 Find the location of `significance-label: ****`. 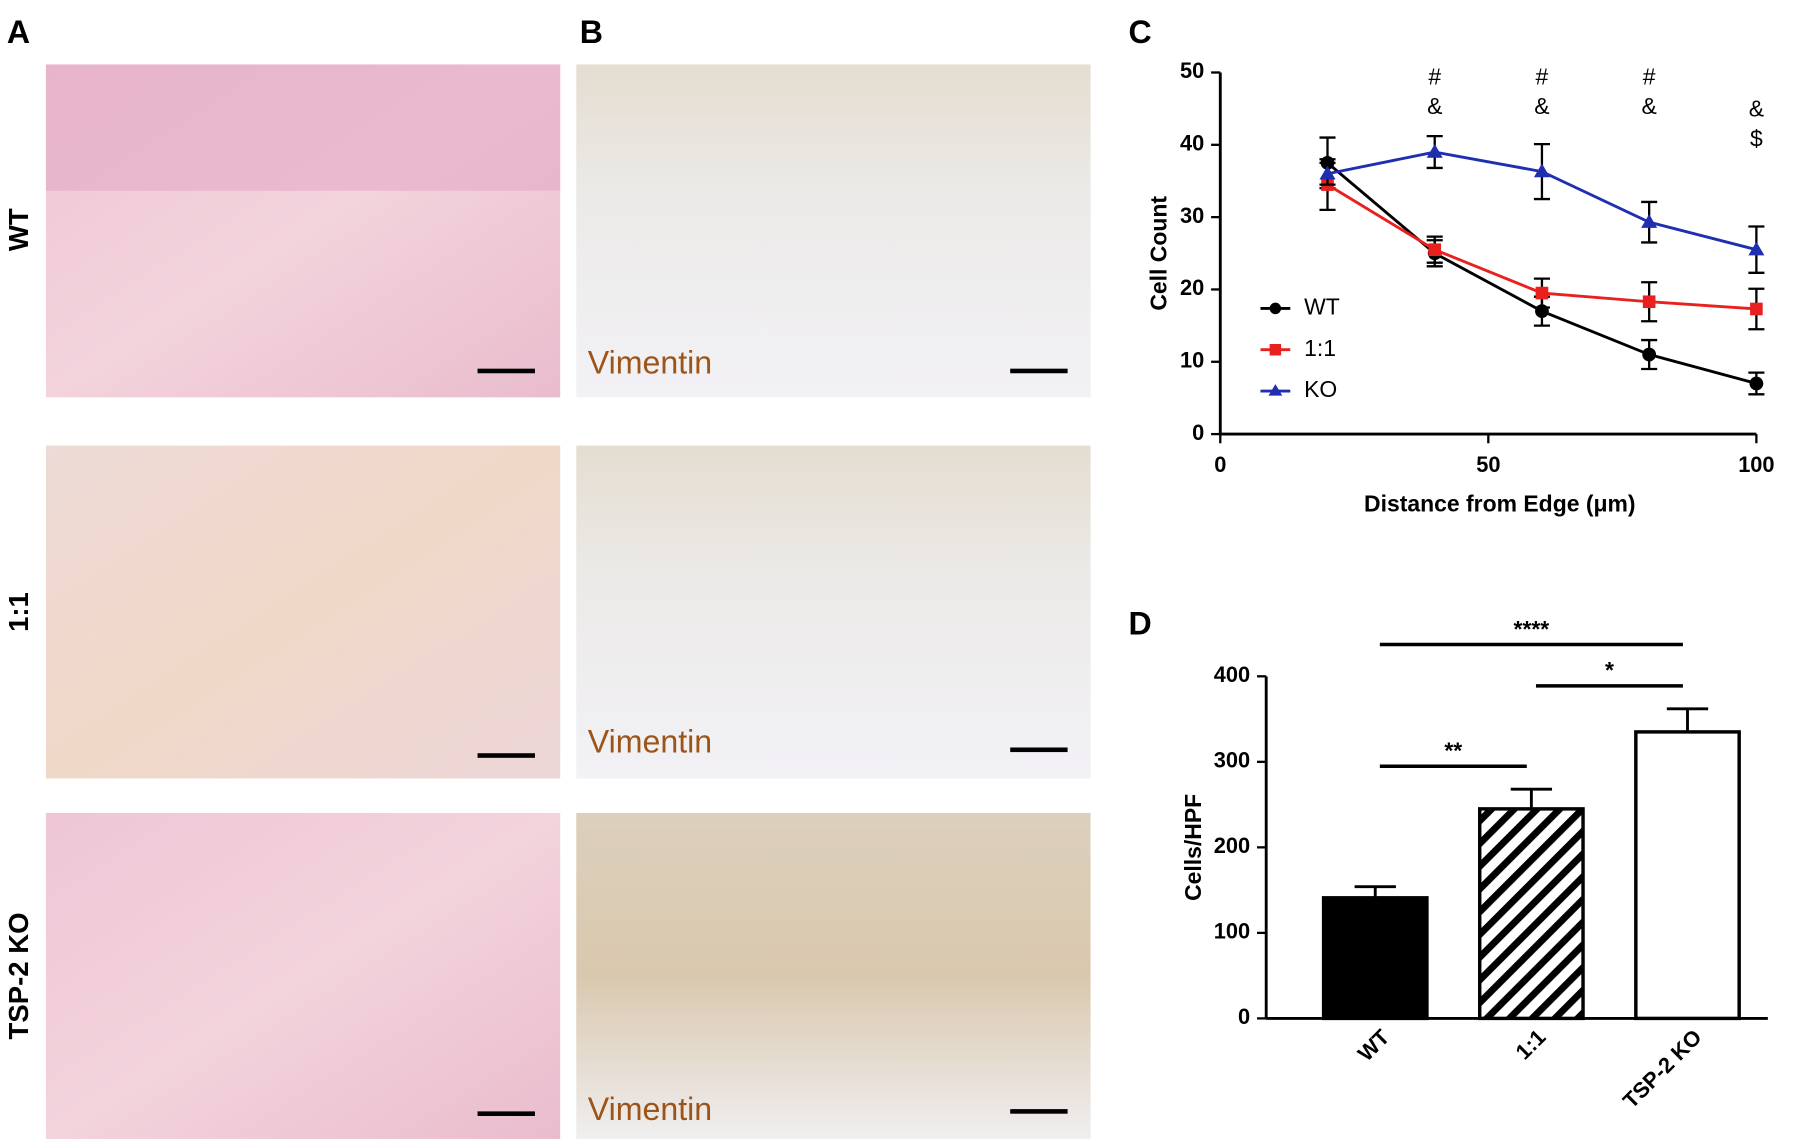

significance-label: **** is located at coordinates (1532, 629).